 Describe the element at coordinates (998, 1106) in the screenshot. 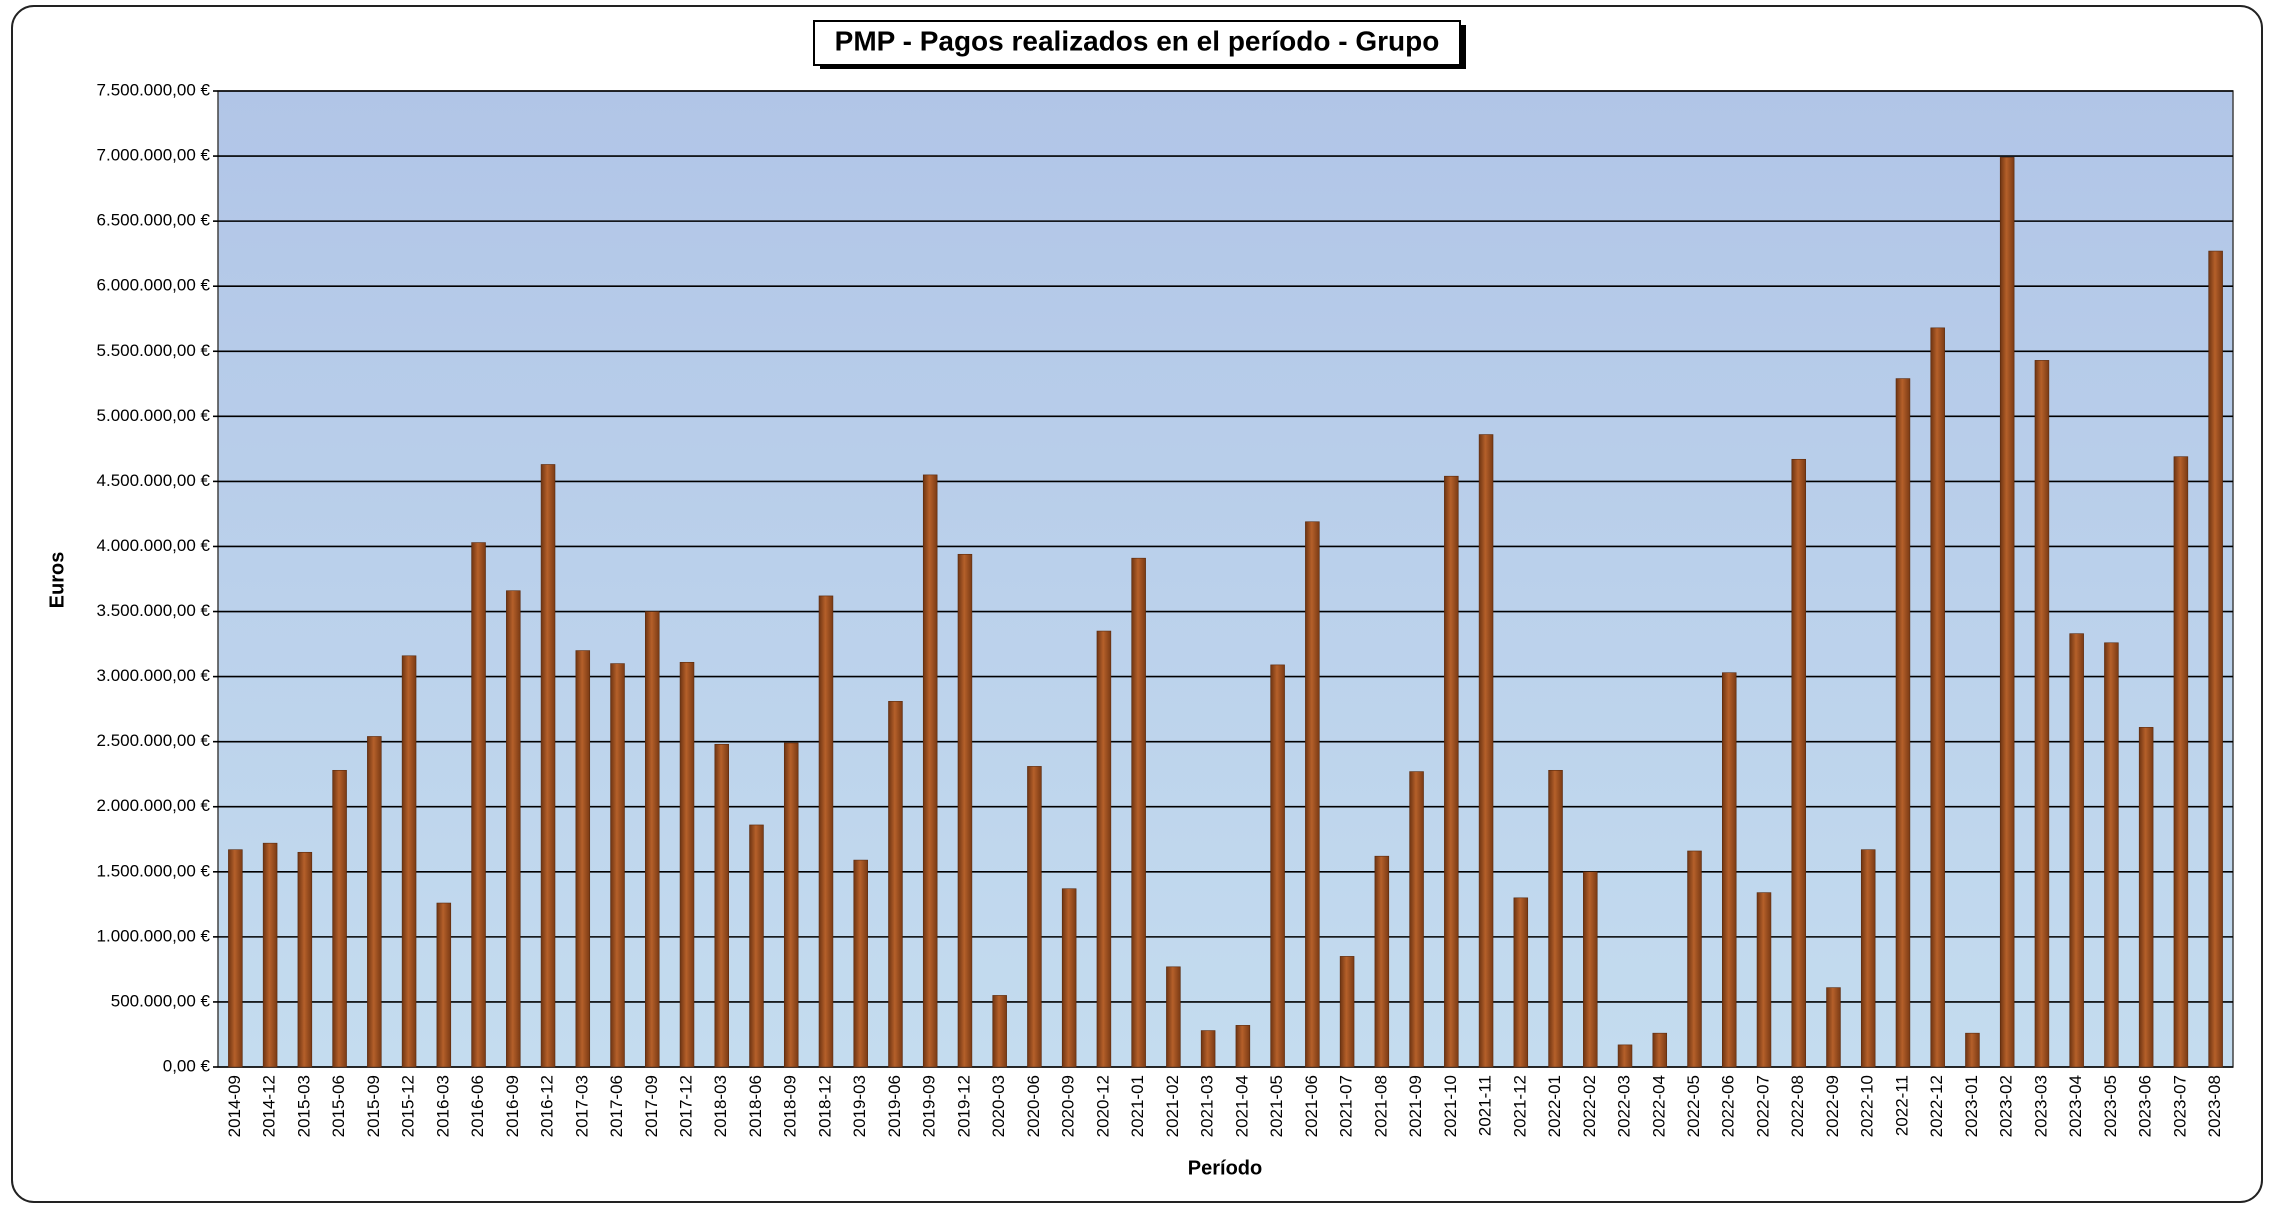

I see `x-tick-label: 2020-03` at that location.